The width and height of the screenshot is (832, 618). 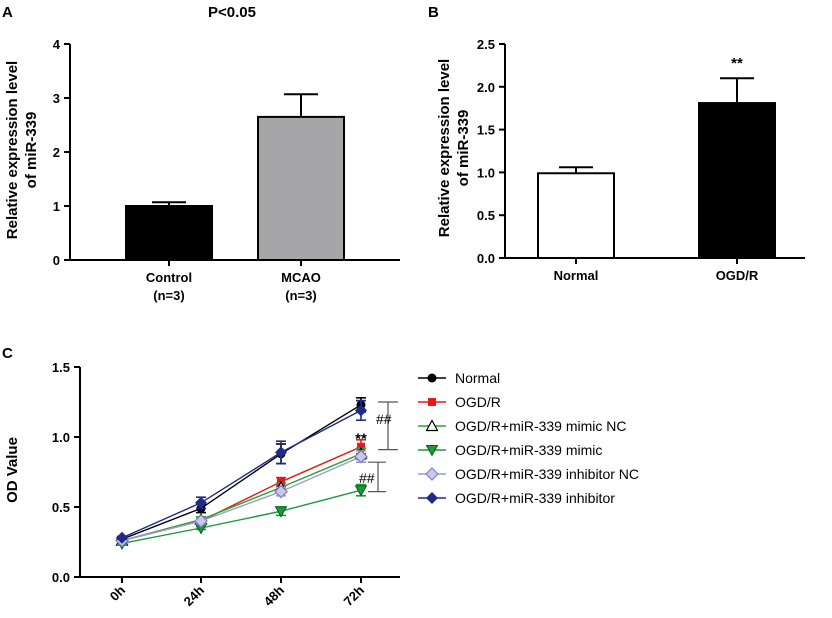 I want to click on x-tick-label: MCAO, so click(x=301, y=277).